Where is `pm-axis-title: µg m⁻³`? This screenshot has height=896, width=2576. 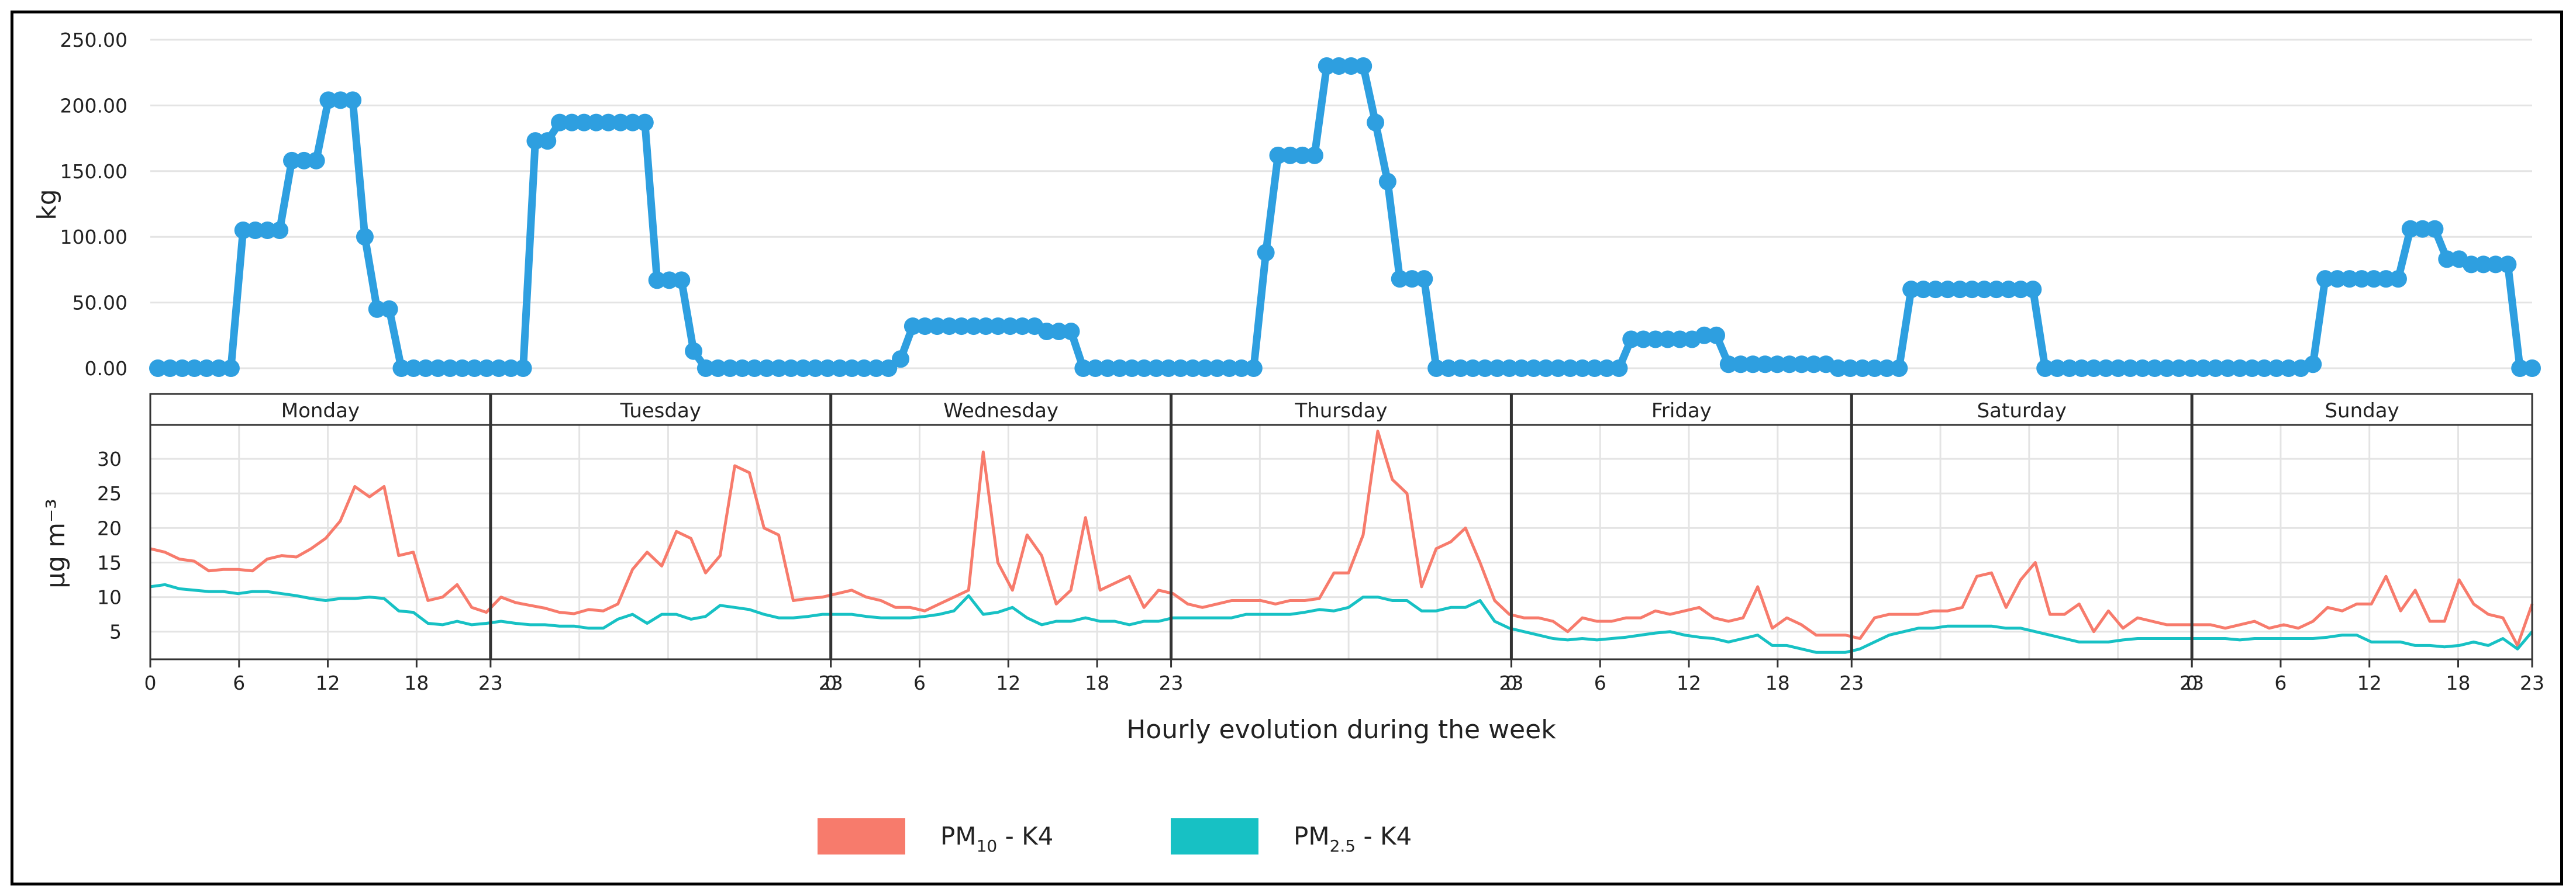
pm-axis-title: µg m⁻³ is located at coordinates (56, 544).